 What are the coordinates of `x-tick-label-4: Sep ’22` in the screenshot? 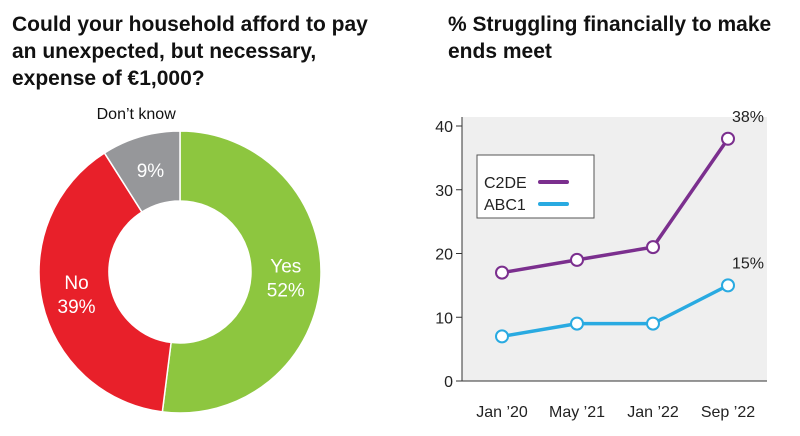 It's located at (728, 412).